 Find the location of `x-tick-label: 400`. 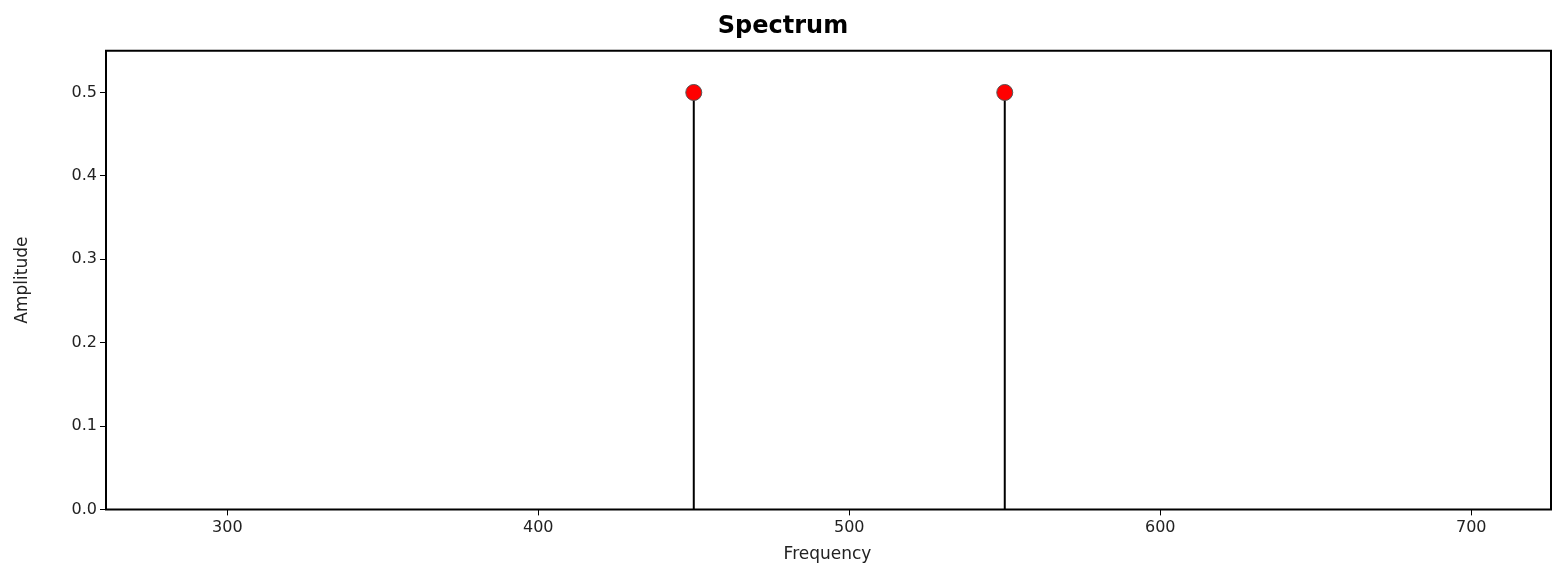

x-tick-label: 400 is located at coordinates (538, 527).